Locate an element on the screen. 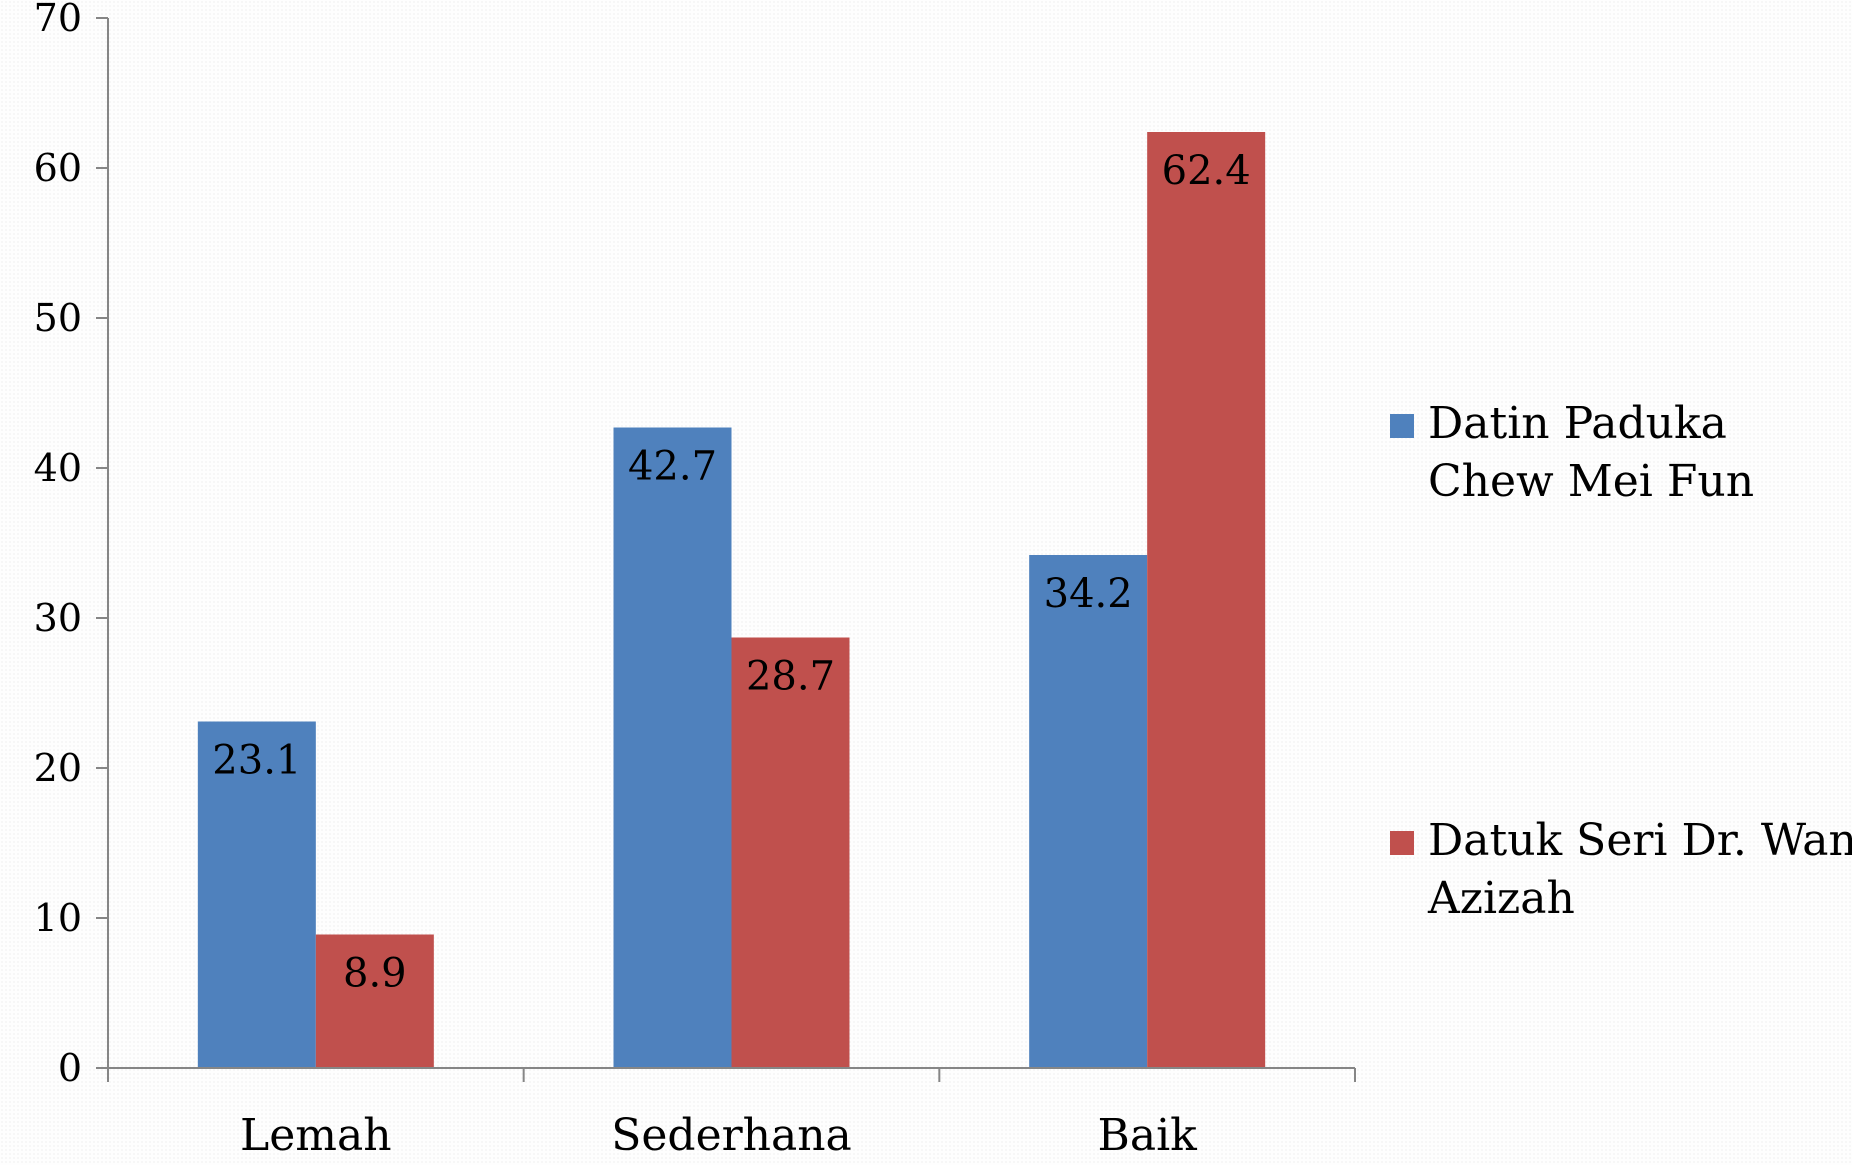  bar-series-2-lemah is located at coordinates (374, 1001).